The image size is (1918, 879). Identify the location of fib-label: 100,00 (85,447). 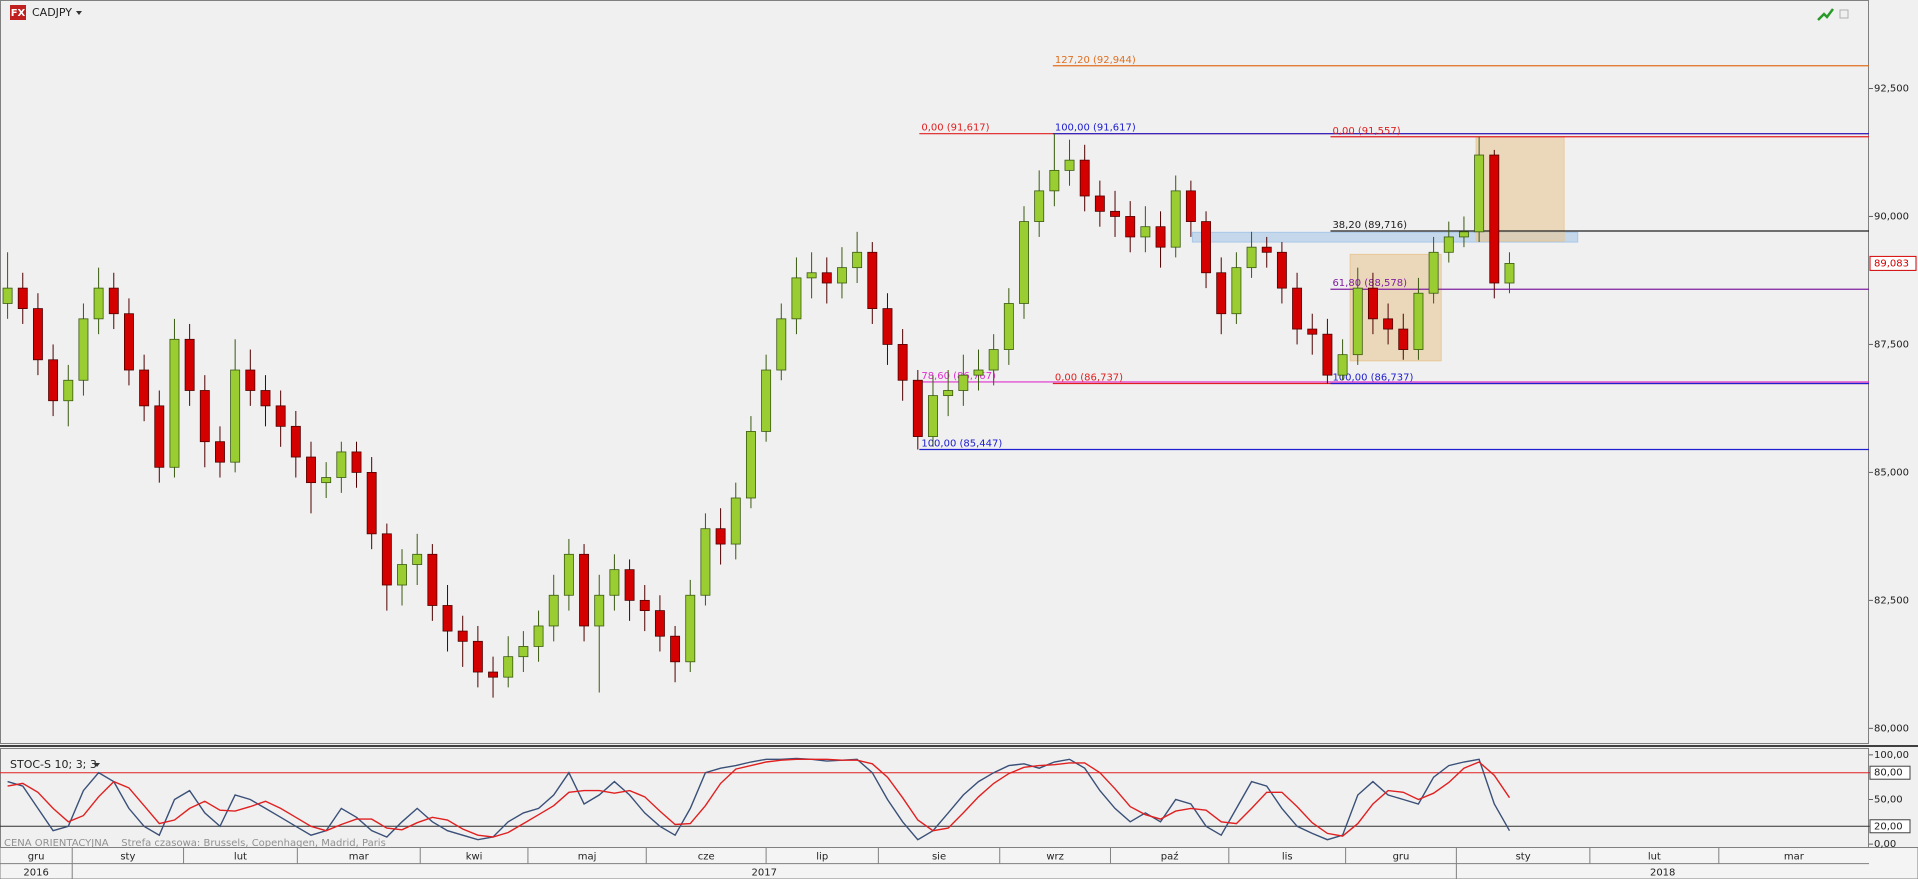
(961, 444).